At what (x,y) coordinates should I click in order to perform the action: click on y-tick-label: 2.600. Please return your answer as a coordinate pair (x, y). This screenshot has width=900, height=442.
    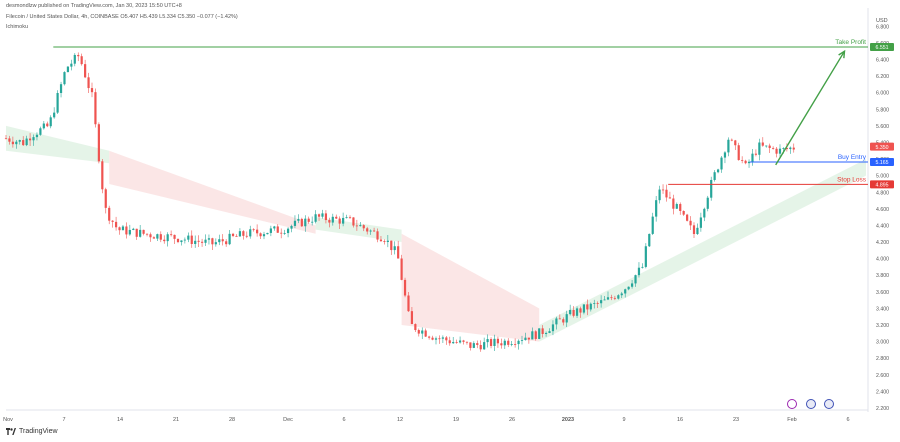
    Looking at the image, I should click on (882, 376).